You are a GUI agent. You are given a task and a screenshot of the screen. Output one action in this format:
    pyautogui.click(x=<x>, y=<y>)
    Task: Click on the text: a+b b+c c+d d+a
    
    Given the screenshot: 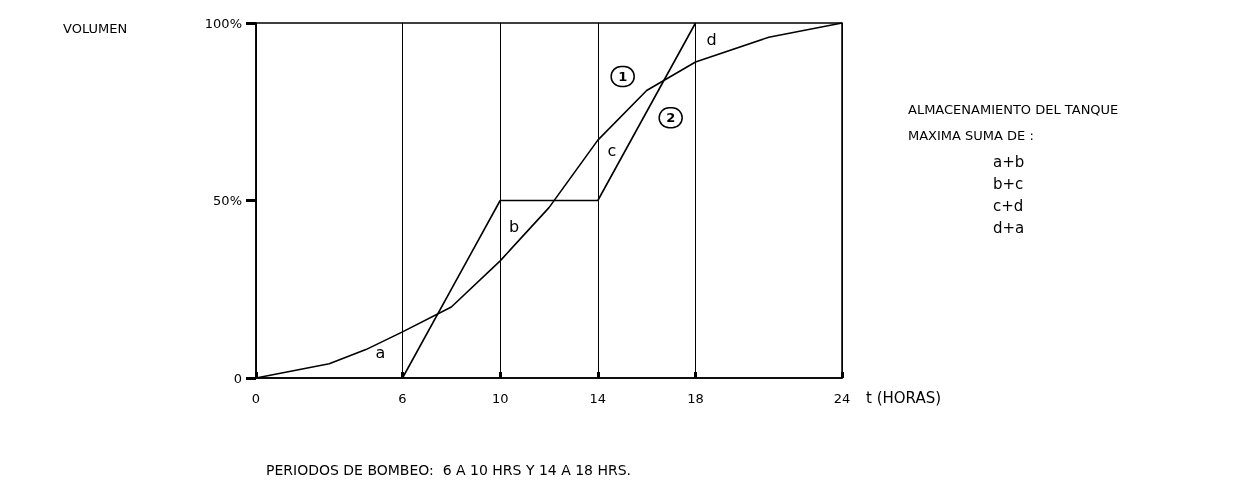 What is the action you would take?
    pyautogui.click(x=1009, y=195)
    